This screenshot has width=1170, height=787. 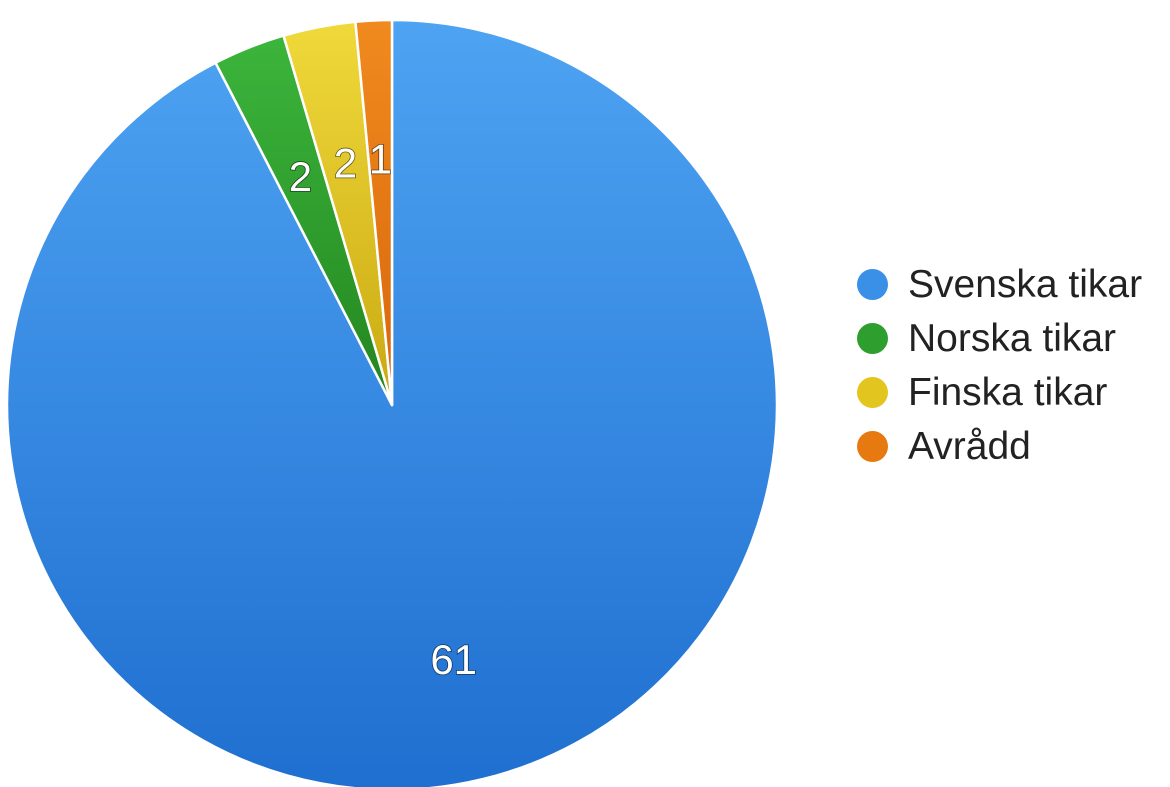 I want to click on legend-label-norska-tikar: Norska tikar, so click(x=1012, y=338).